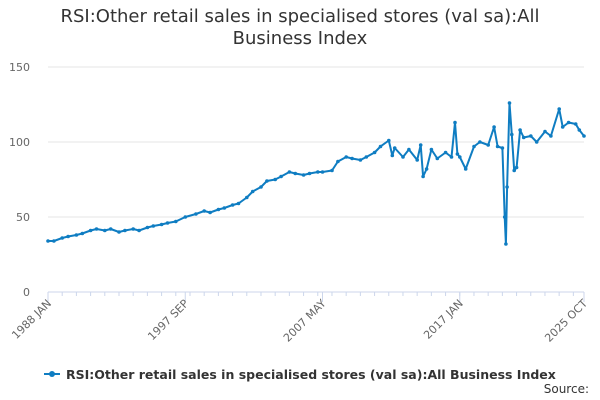 This screenshot has height=400, width=600. Describe the element at coordinates (19, 67) in the screenshot. I see `y-tick-label-150: 150` at that location.